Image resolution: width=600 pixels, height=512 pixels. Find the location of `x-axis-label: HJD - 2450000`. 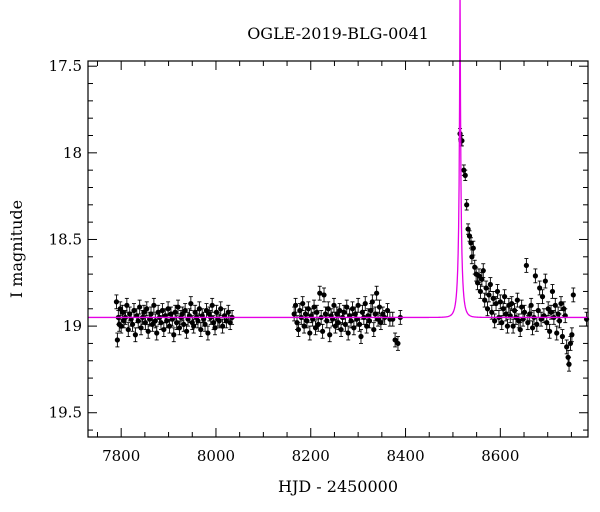

x-axis-label: HJD - 2450000 is located at coordinates (338, 486).